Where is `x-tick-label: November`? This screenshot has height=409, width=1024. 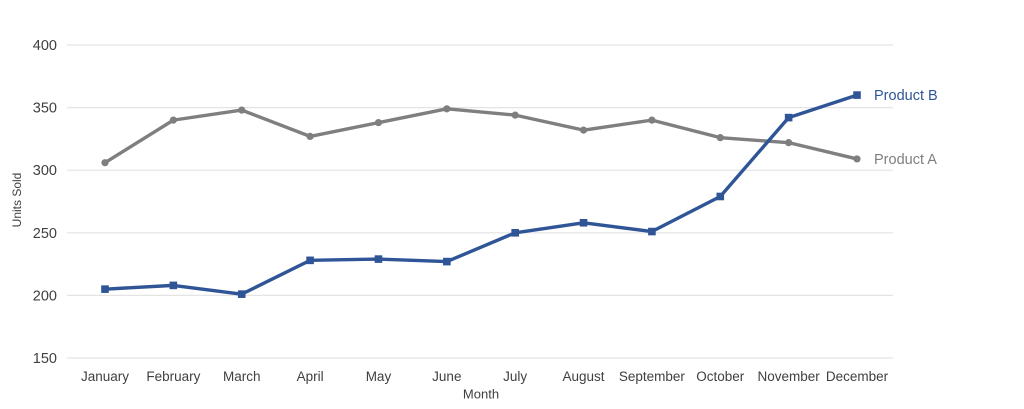 x-tick-label: November is located at coordinates (788, 376).